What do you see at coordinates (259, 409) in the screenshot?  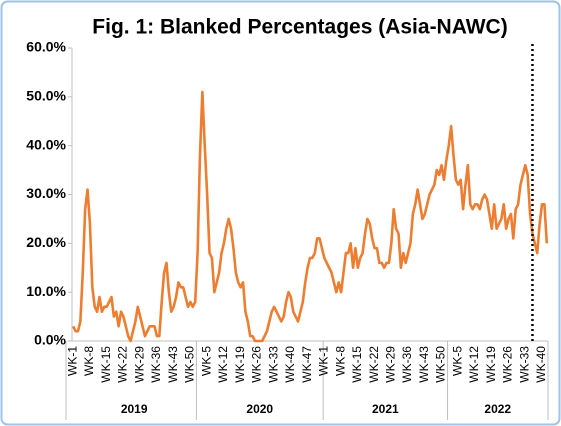 I see `year-label: 2020` at bounding box center [259, 409].